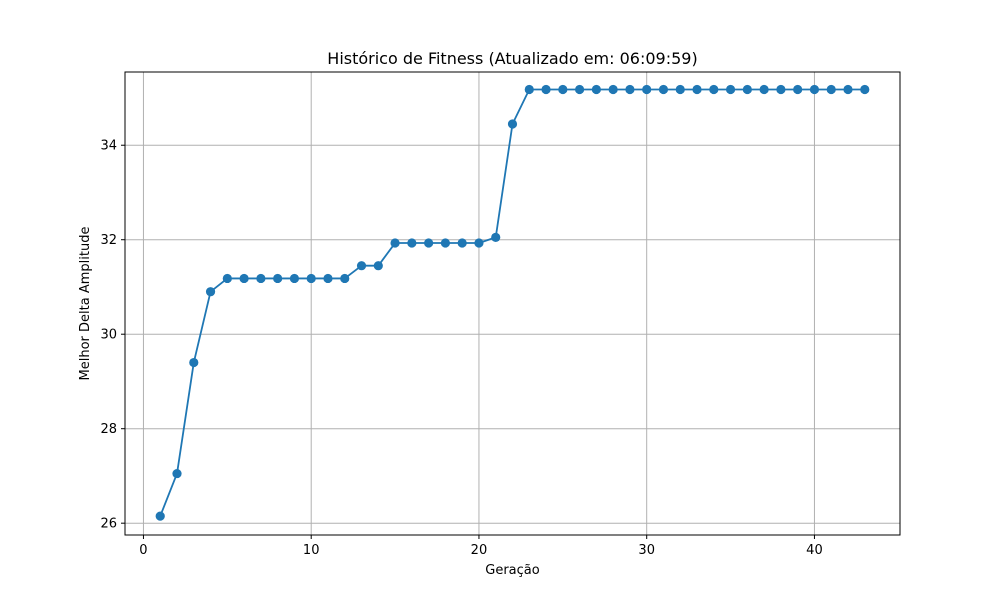 This screenshot has width=1000, height=600. What do you see at coordinates (512, 570) in the screenshot?
I see `x-axis-label: Geração` at bounding box center [512, 570].